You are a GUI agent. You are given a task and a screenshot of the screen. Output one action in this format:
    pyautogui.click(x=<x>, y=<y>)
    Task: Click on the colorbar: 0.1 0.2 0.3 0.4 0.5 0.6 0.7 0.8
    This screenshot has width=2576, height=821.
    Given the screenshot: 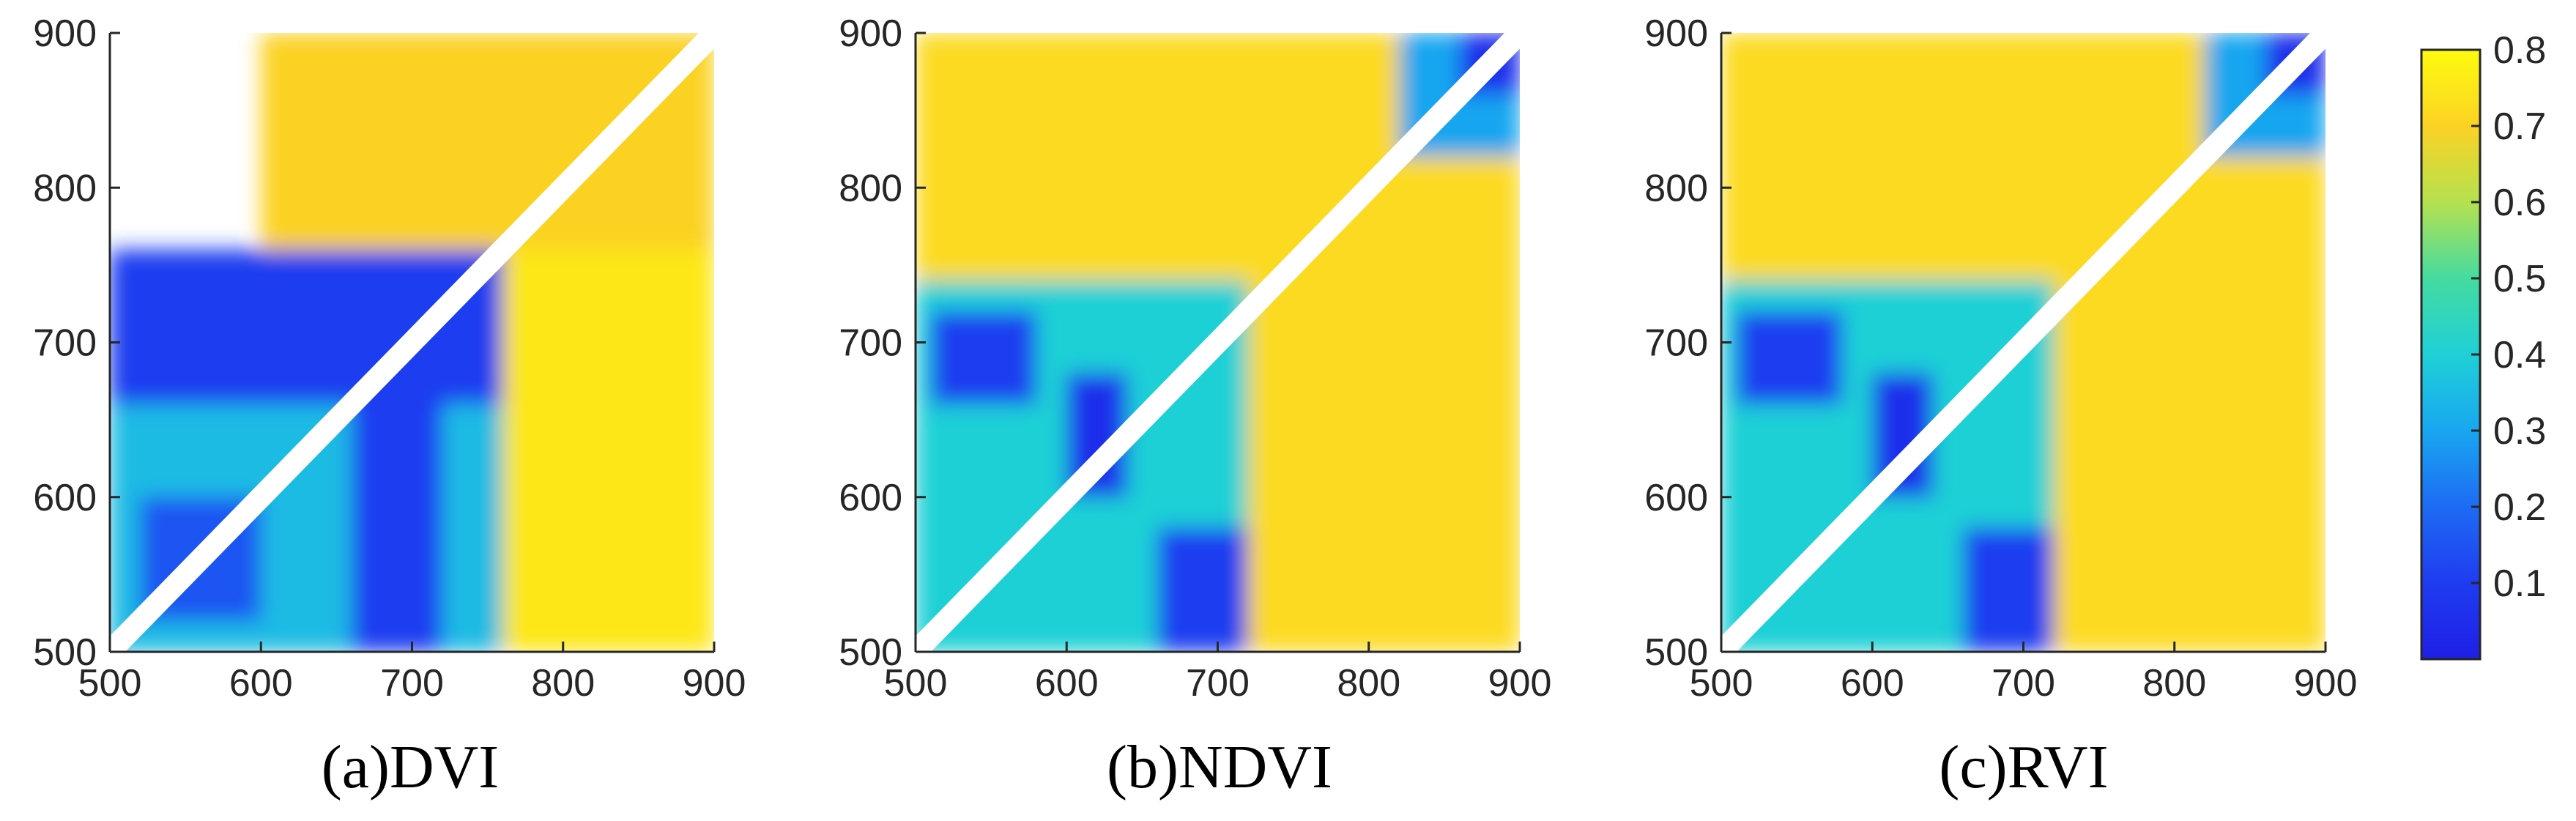 What is the action you would take?
    pyautogui.click(x=2483, y=345)
    